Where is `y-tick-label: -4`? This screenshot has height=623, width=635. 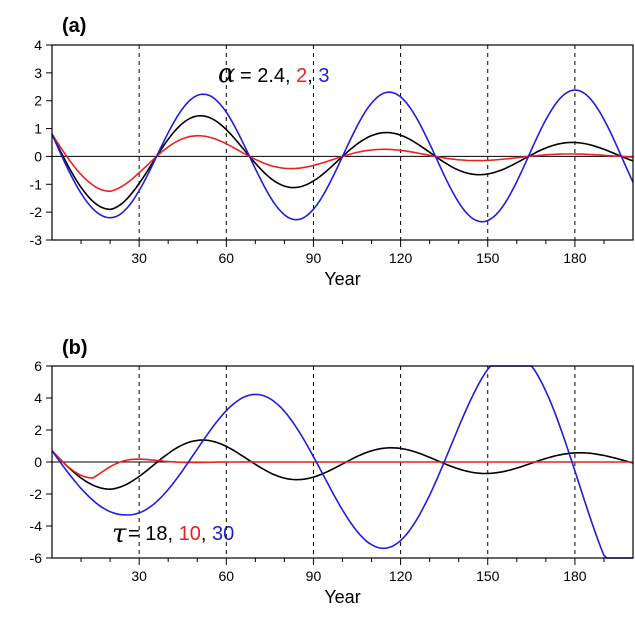
y-tick-label: -4 is located at coordinates (36, 526).